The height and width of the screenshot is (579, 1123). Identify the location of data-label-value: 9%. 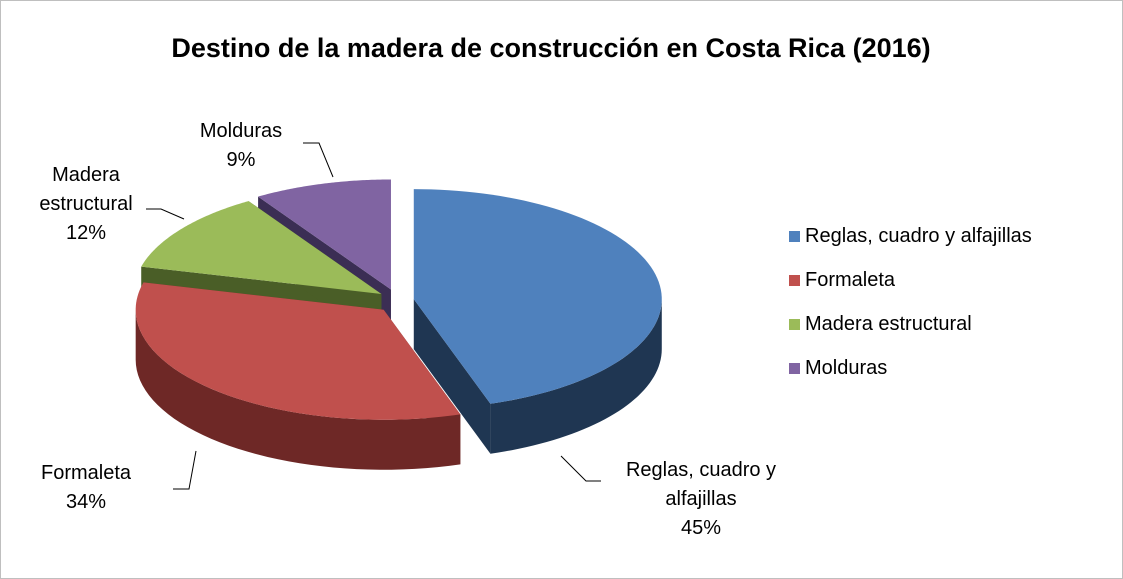
(241, 160).